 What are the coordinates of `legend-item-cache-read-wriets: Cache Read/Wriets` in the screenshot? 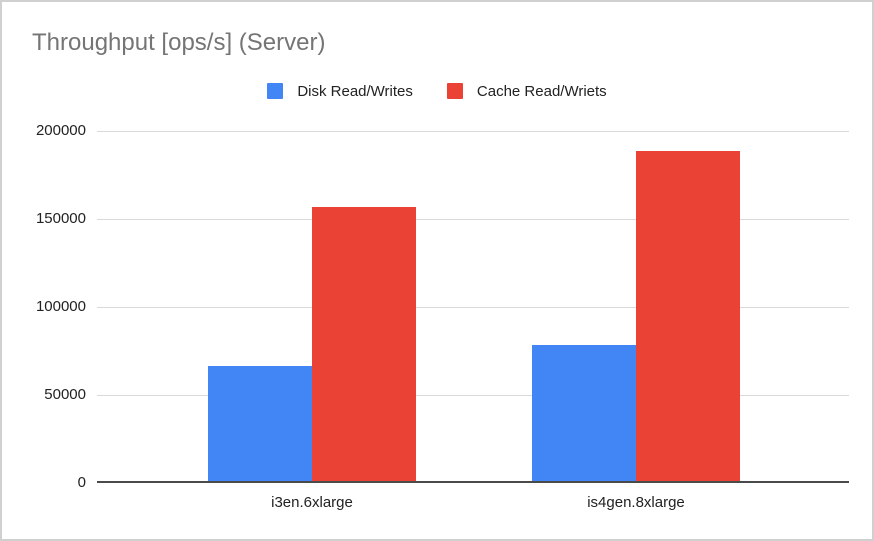 It's located at (526, 91).